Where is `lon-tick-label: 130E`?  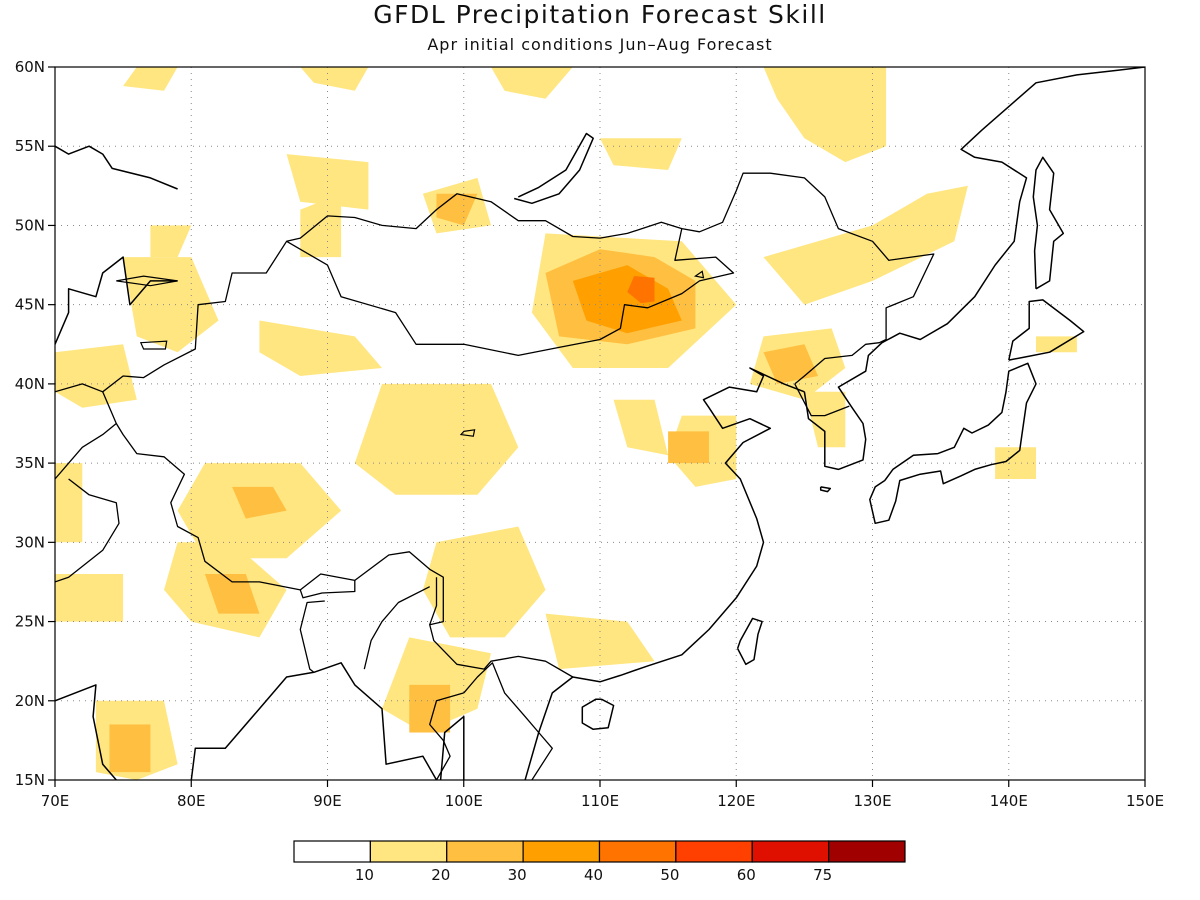 lon-tick-label: 130E is located at coordinates (872, 801).